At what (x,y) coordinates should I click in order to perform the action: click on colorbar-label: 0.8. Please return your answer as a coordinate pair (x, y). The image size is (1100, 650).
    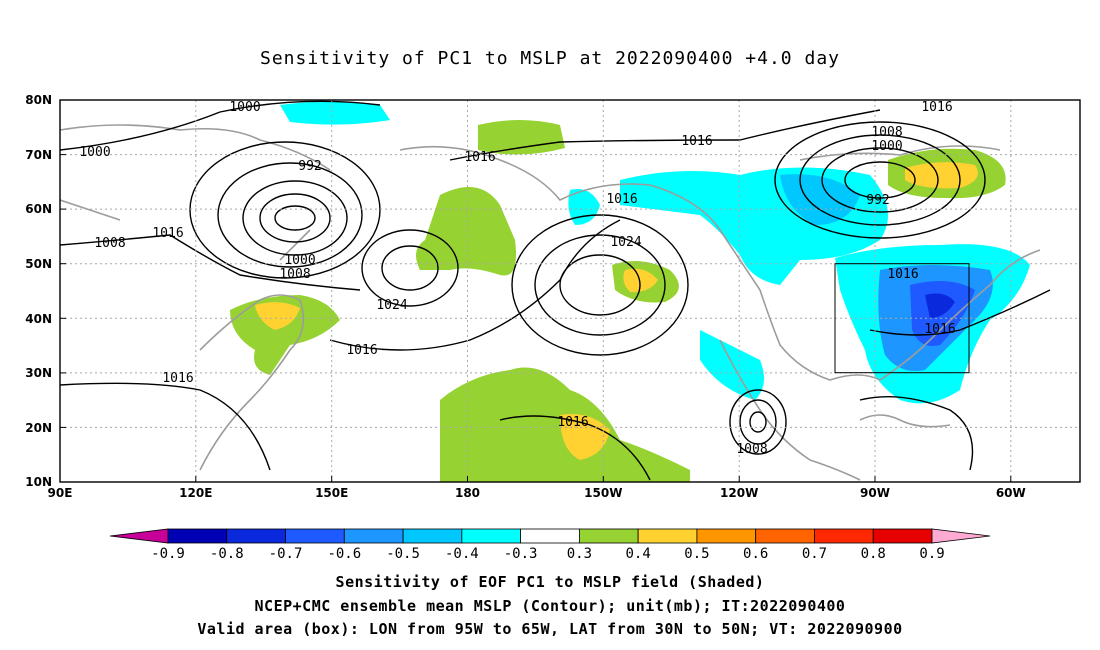
    Looking at the image, I should click on (873, 554).